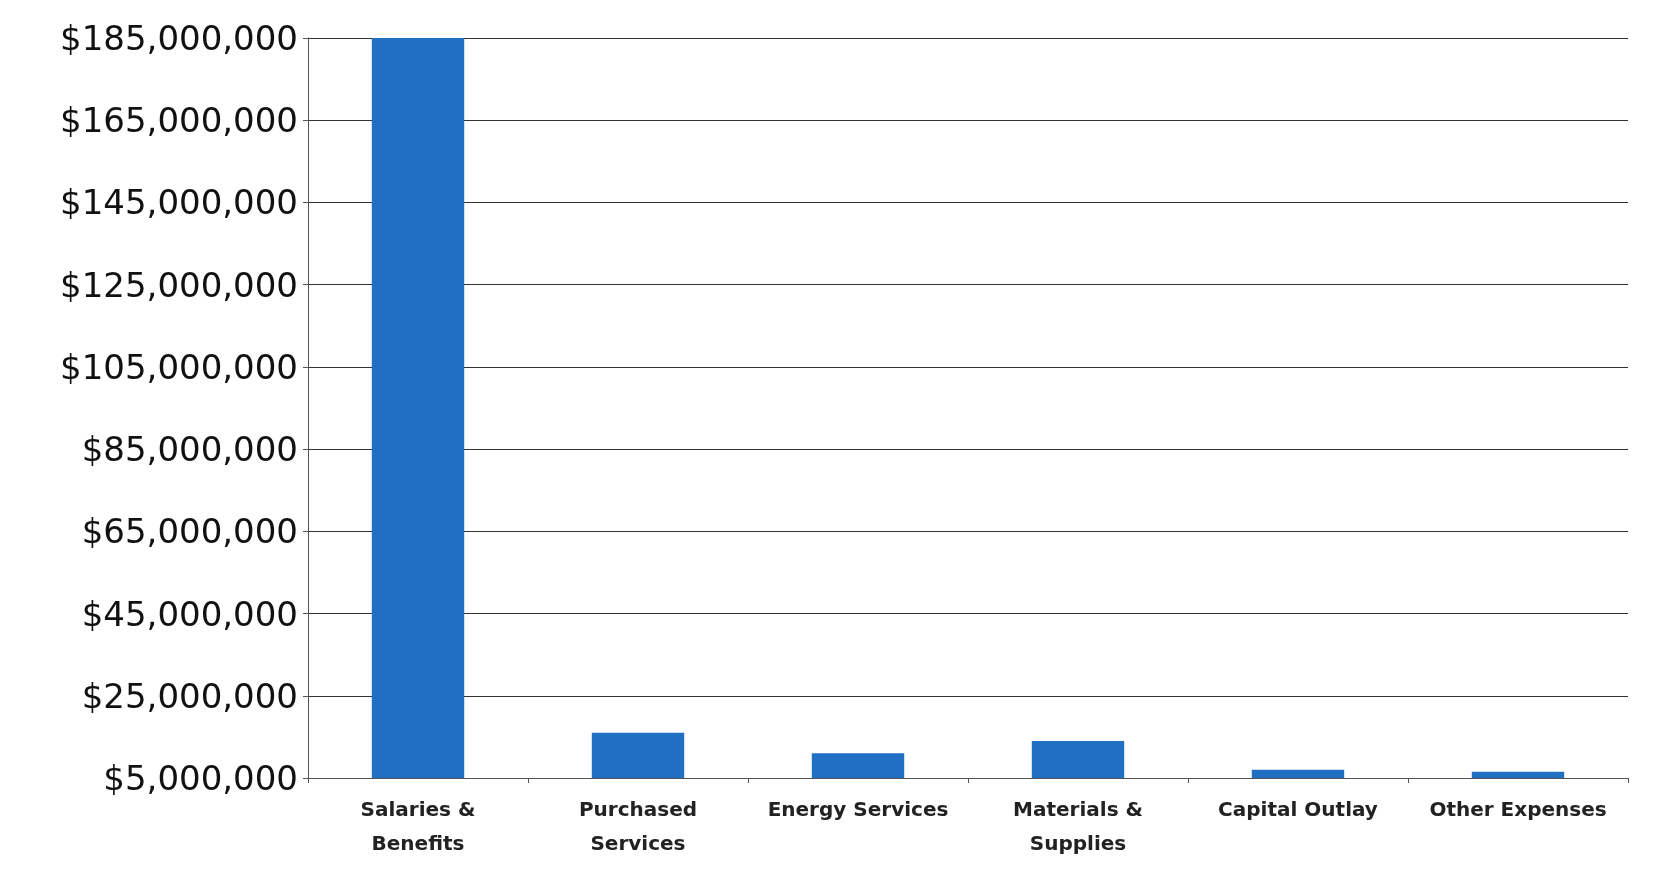  Describe the element at coordinates (200, 778) in the screenshot. I see `y-tick-label: $5,000,000` at that location.